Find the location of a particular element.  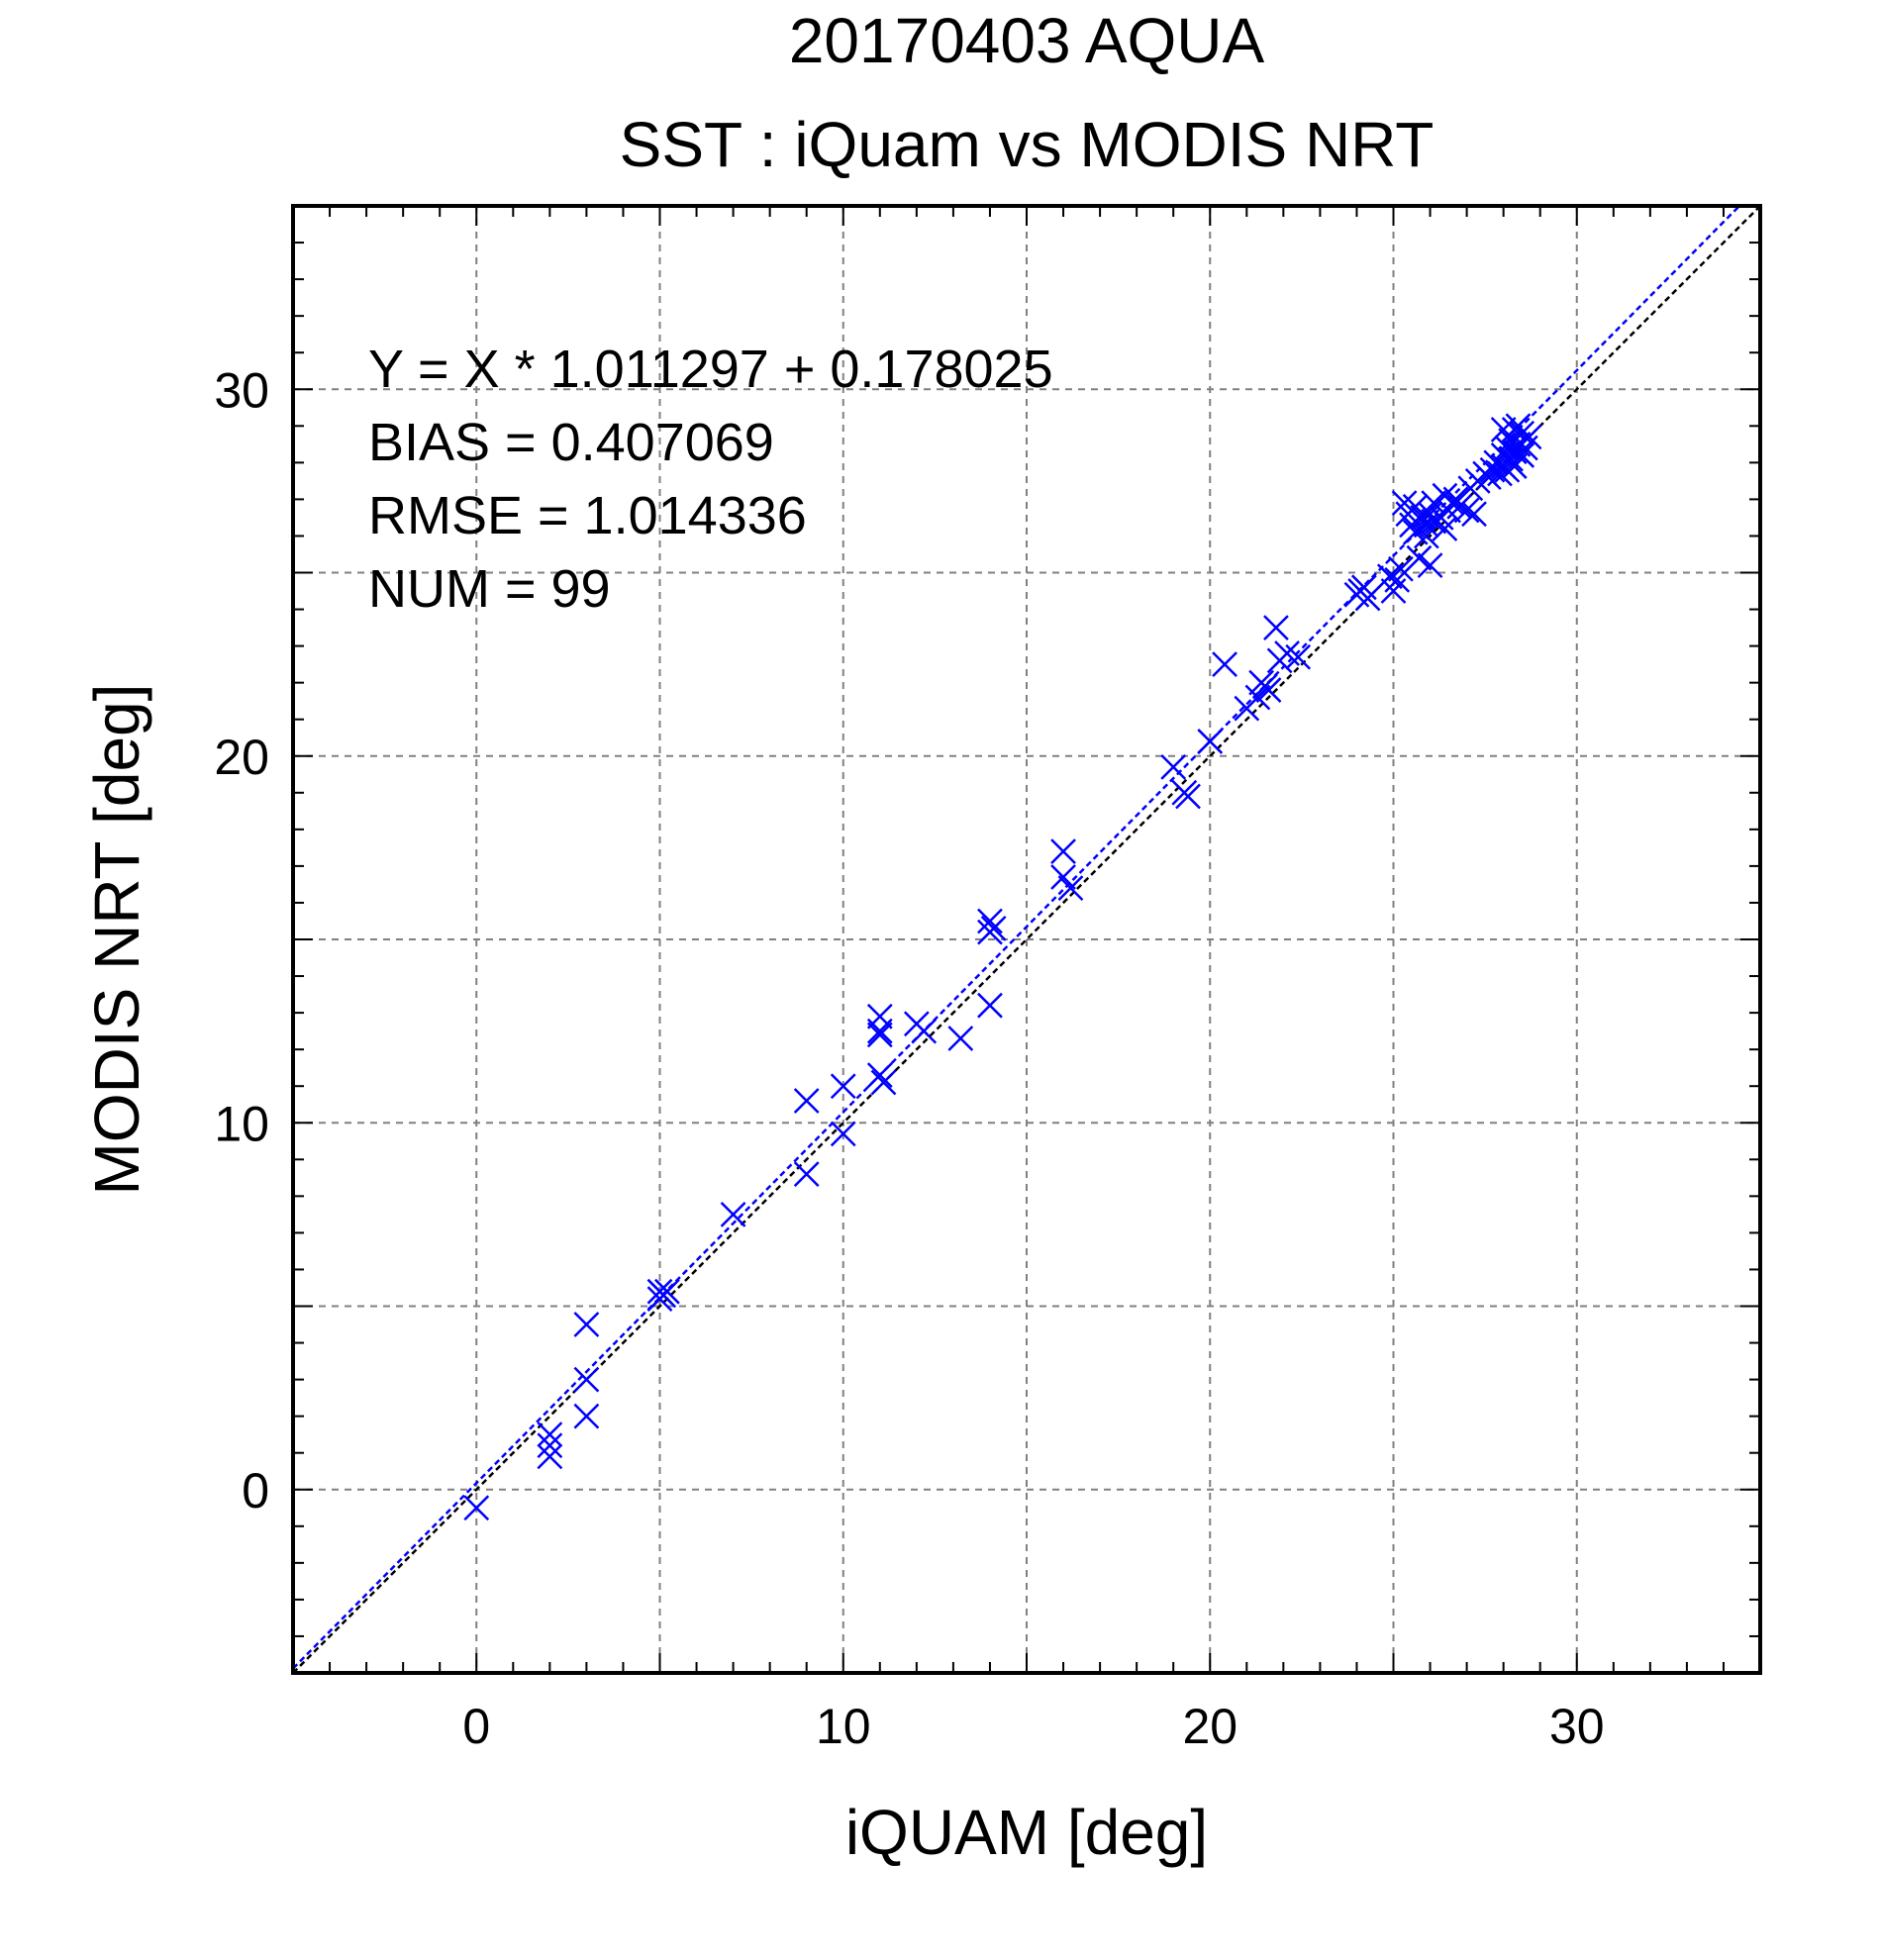

x-tick-label: 0 is located at coordinates (476, 1726).